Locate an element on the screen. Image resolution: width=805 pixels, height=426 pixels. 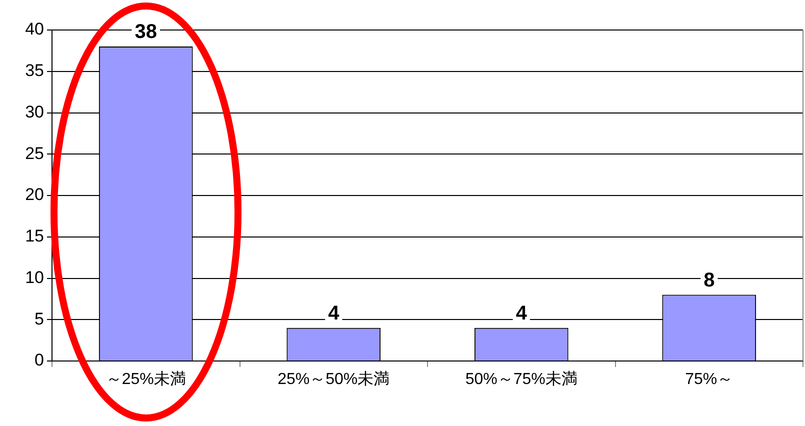
x-tick-label: 25%～50%未満 is located at coordinates (334, 379).